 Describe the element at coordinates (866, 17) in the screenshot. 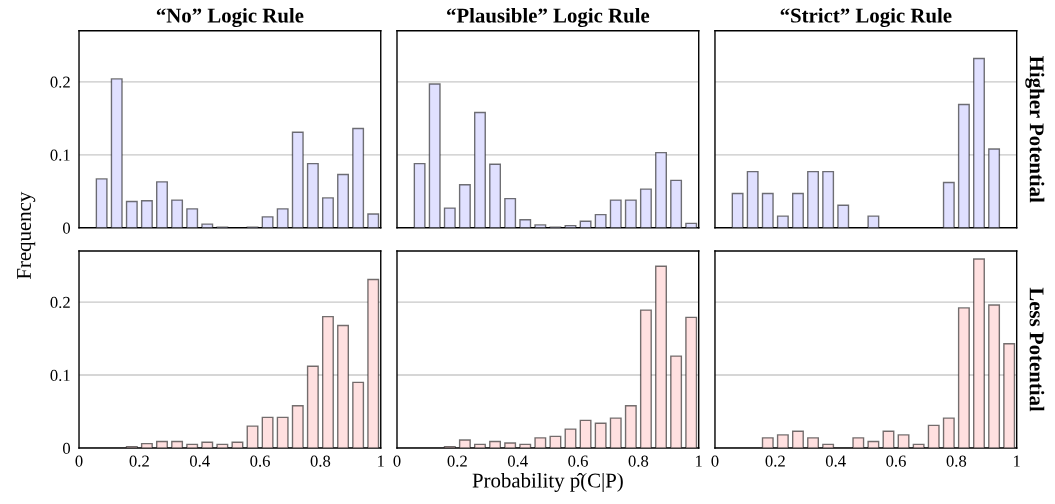

I see `chart-title: “Strict” Logic Rule` at that location.